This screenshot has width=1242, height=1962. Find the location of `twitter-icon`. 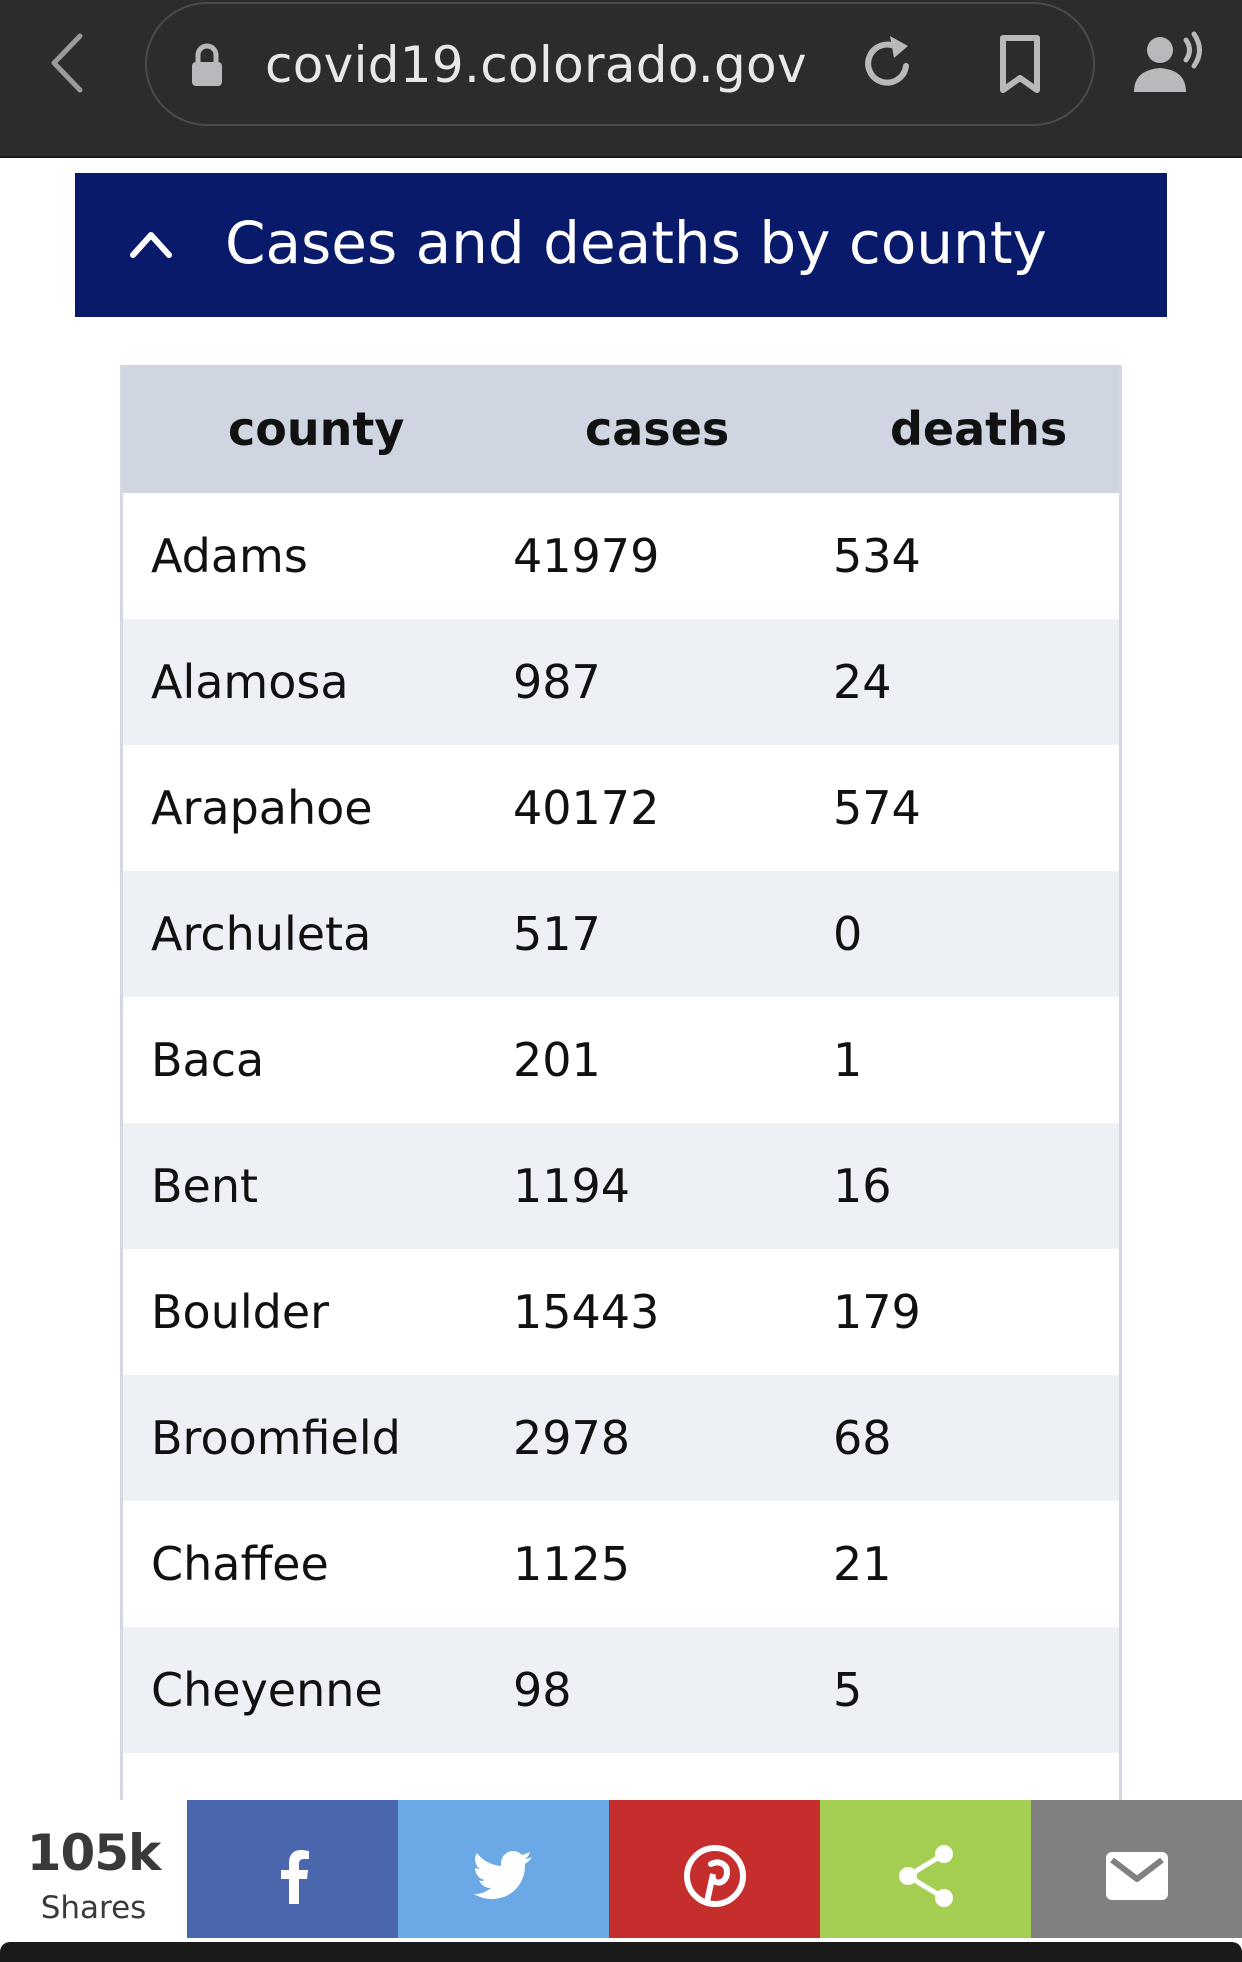

twitter-icon is located at coordinates (502, 1874).